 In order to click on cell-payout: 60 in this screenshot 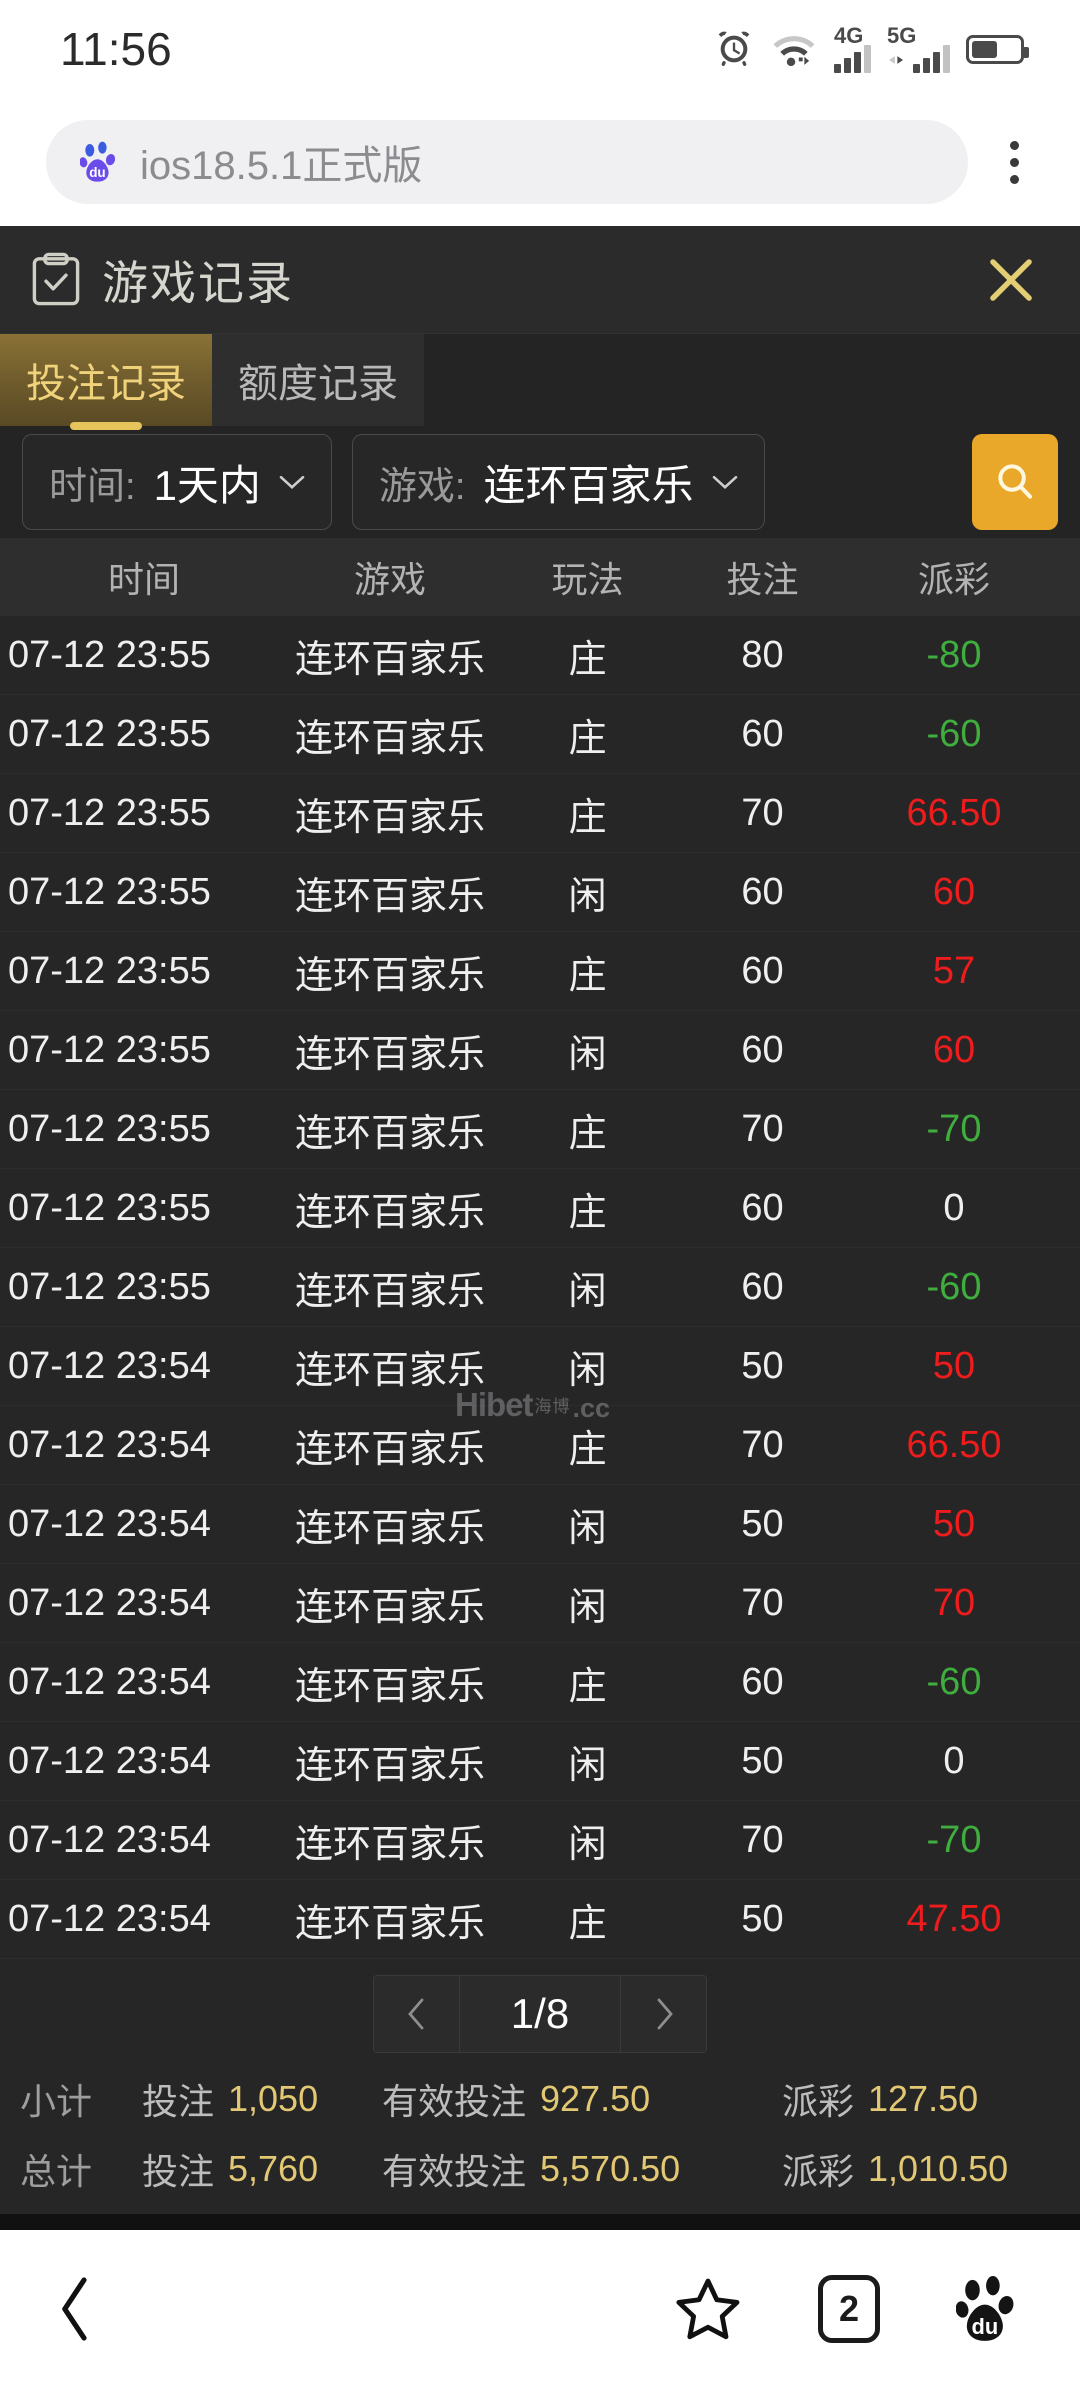, I will do `click(954, 1049)`.